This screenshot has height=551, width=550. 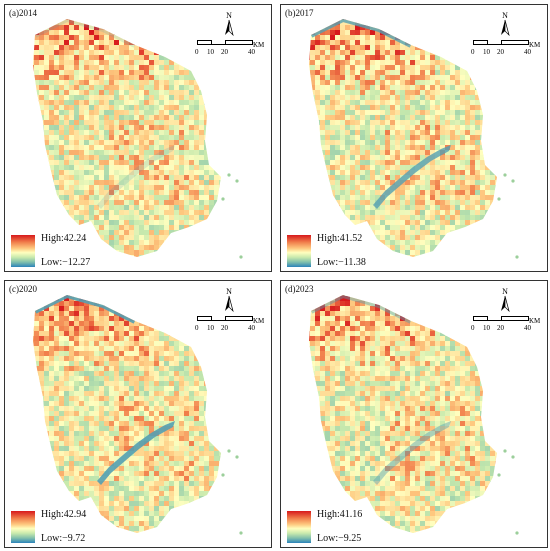 What do you see at coordinates (340, 514) in the screenshot?
I see `legend-high: High:41.16` at bounding box center [340, 514].